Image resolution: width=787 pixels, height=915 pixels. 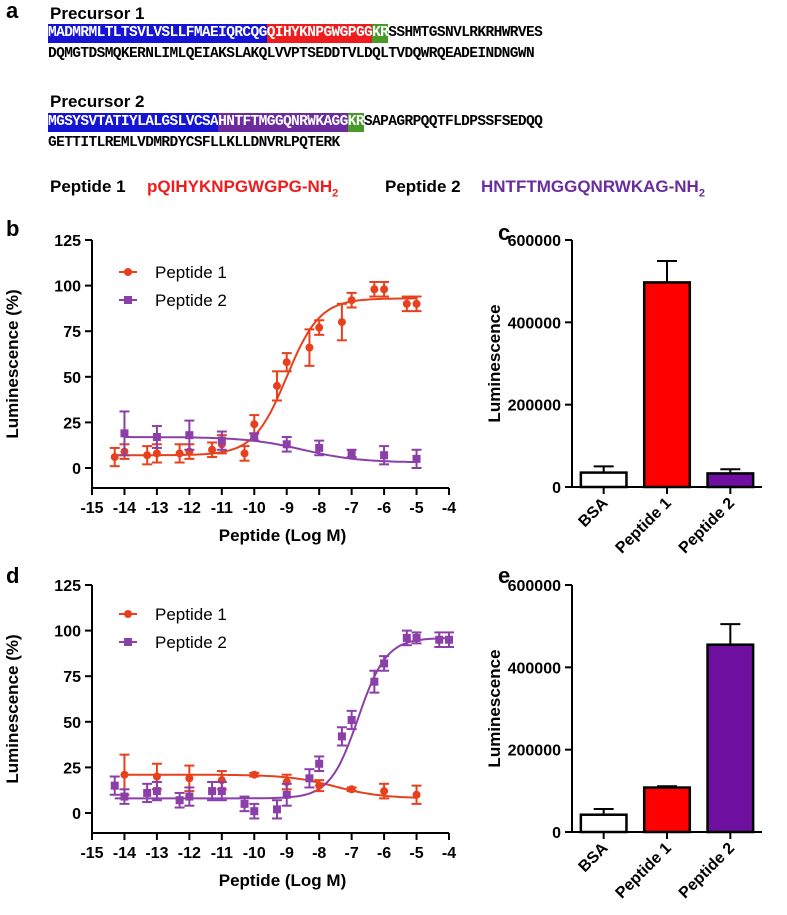 What do you see at coordinates (76, 469) in the screenshot?
I see `y-tick-label-b: 0` at bounding box center [76, 469].